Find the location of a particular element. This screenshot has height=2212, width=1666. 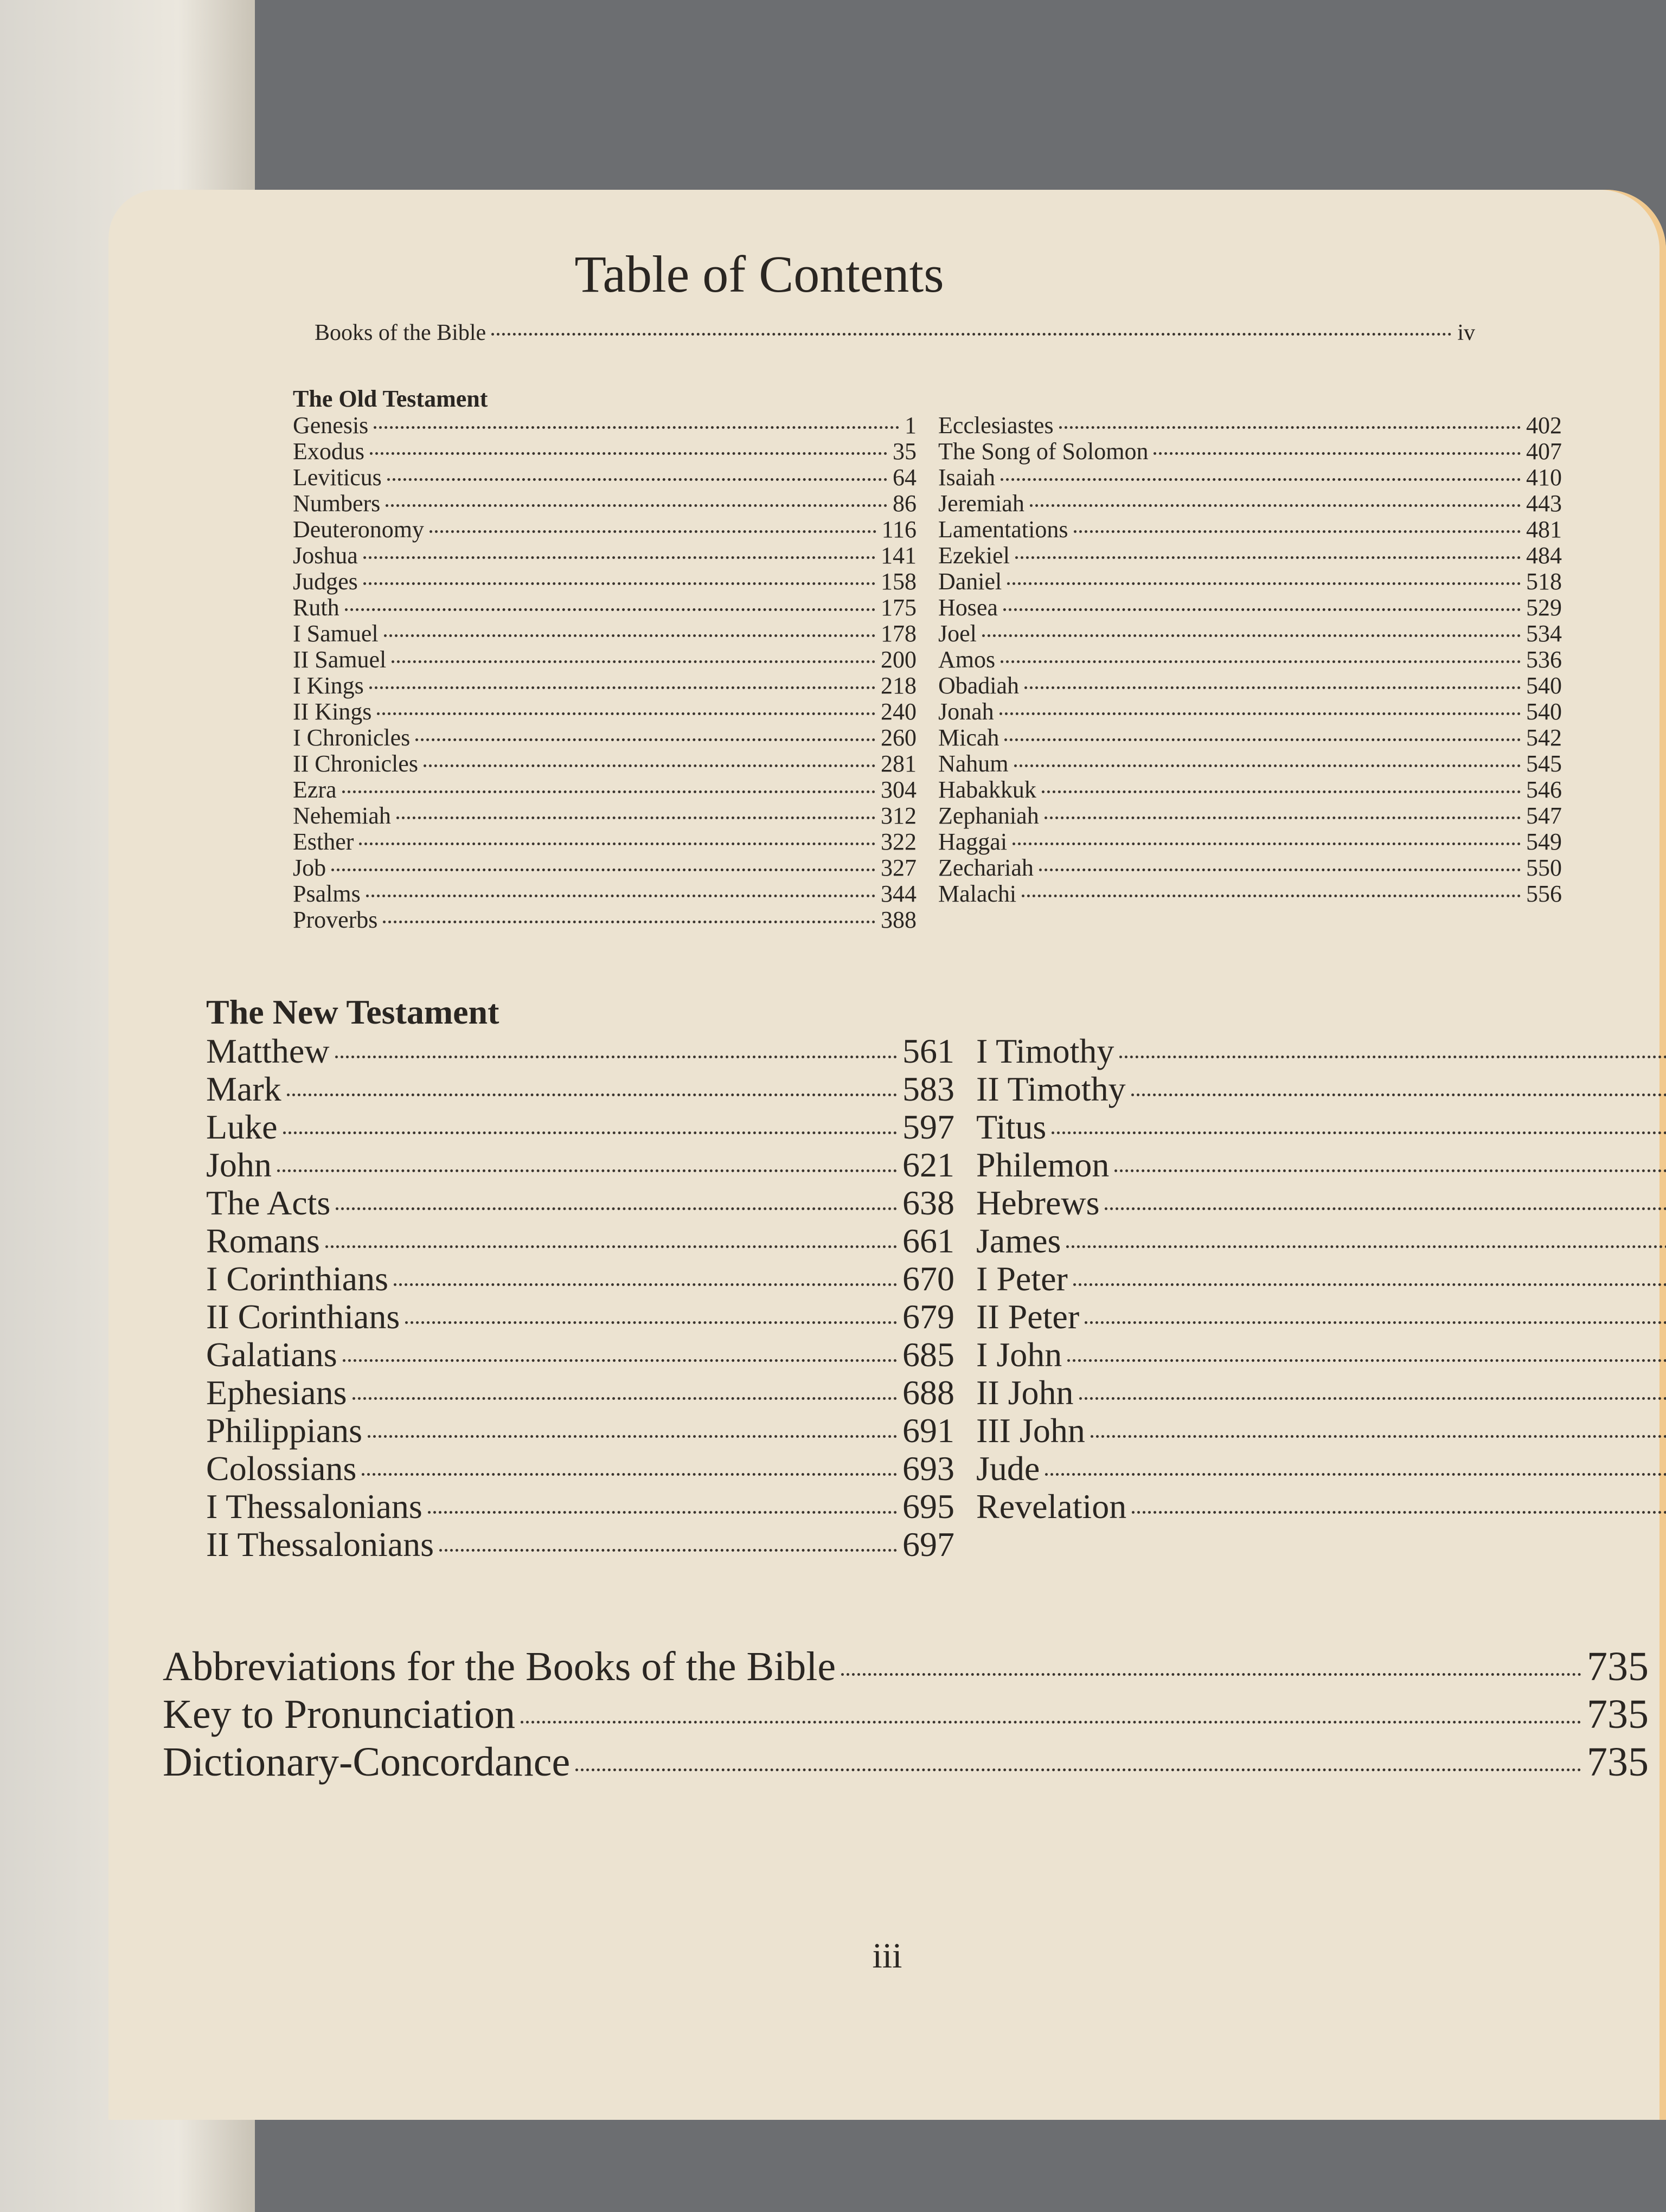

toc-entry: Ezekiel 484 is located at coordinates (1250, 556).